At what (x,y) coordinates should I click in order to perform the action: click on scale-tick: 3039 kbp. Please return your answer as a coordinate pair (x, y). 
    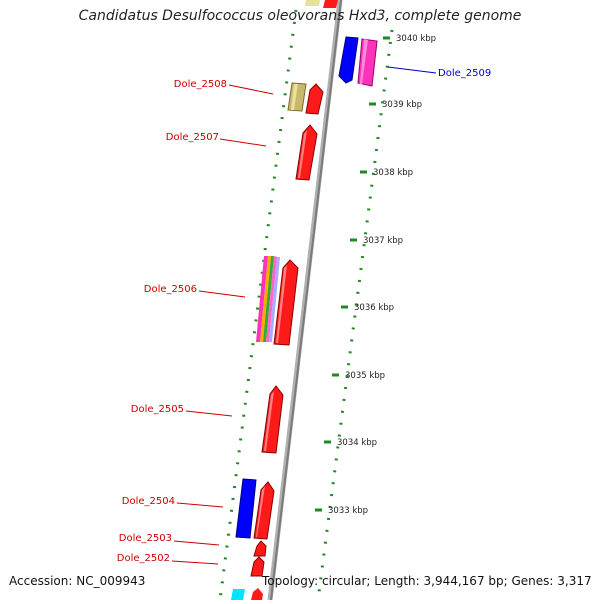
    Looking at the image, I should click on (395, 105).